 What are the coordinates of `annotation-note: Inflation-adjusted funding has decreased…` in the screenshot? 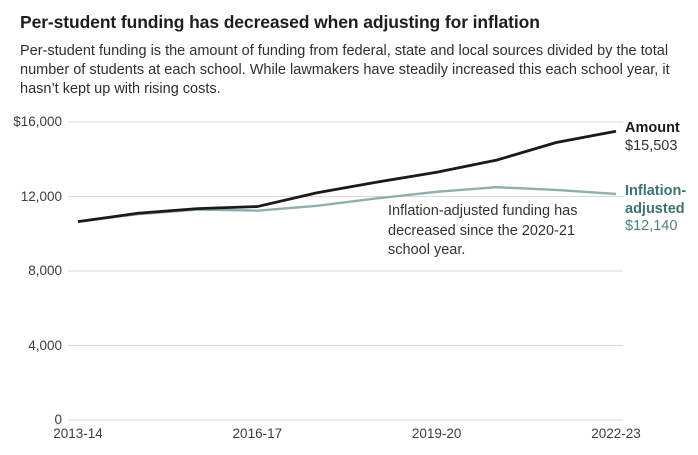 It's located at (483, 230).